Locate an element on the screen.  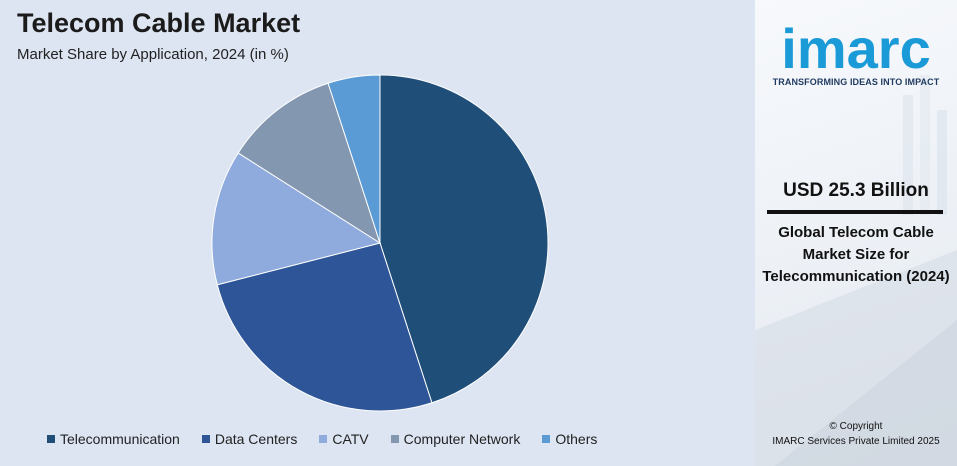
legend-item-computer-network: Computer Network is located at coordinates (455, 439).